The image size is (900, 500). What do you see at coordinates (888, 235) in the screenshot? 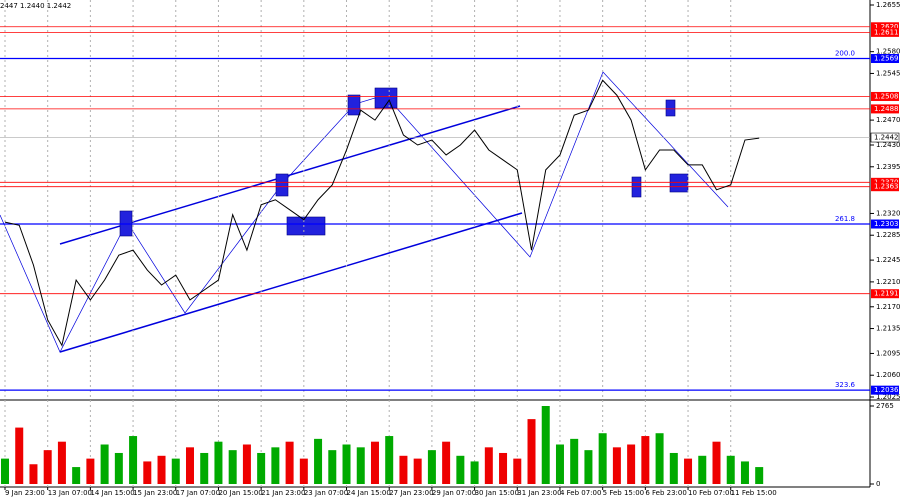
I see `y-tick-label: 1.2285` at bounding box center [888, 235].